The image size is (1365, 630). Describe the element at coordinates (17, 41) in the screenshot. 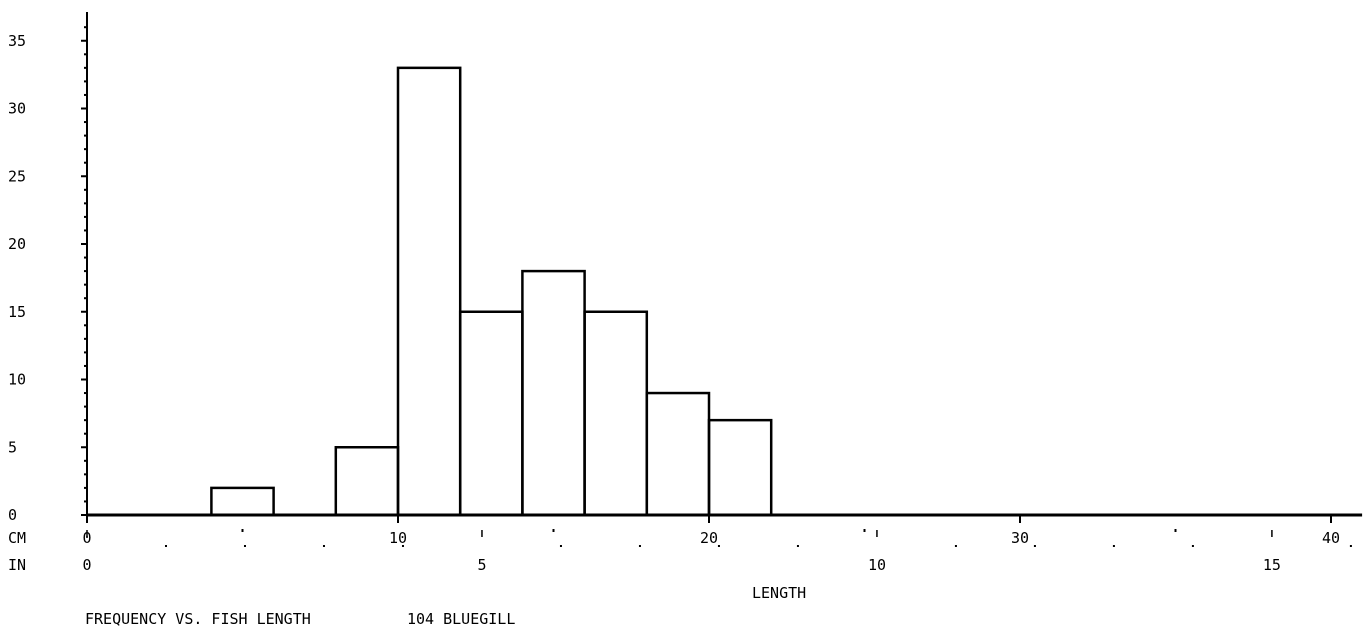

I see `y-tick-label: 35` at that location.